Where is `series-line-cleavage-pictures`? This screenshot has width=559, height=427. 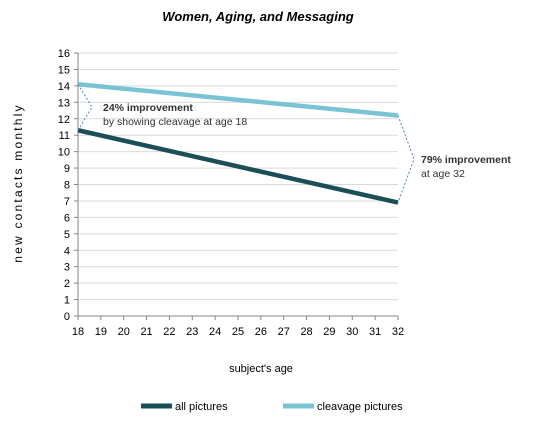
series-line-cleavage-pictures is located at coordinates (238, 99).